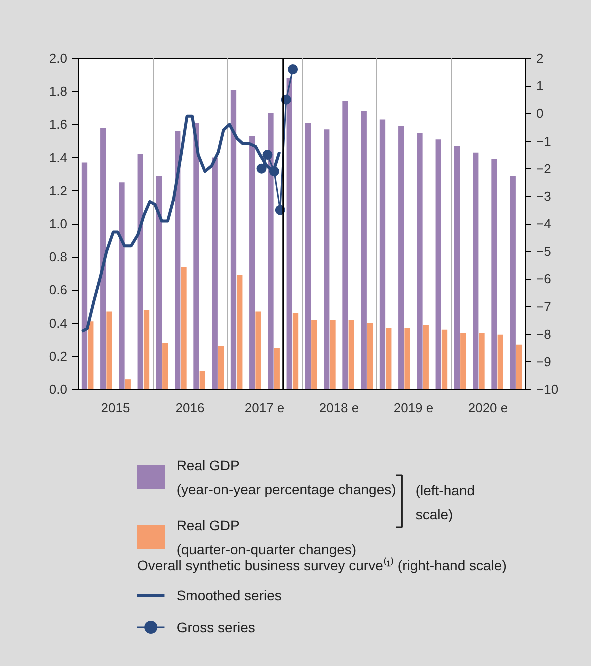 The image size is (591, 666). What do you see at coordinates (544, 196) in the screenshot?
I see `y2-tick-label: −3` at bounding box center [544, 196].